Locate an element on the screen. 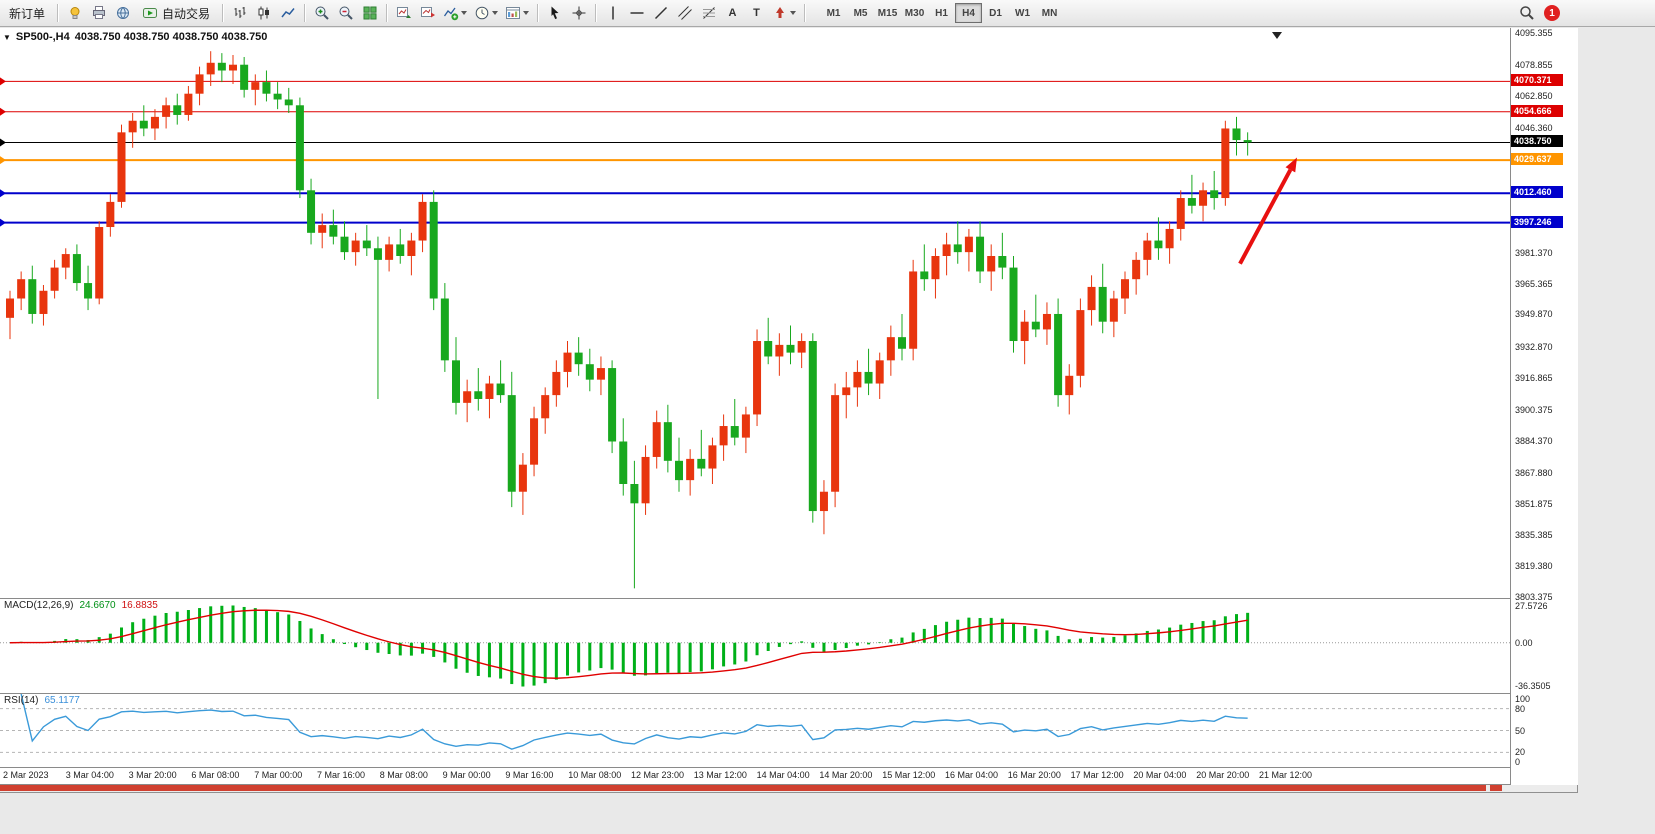 The height and width of the screenshot is (834, 1655). timeframe-button-h4: H4 is located at coordinates (969, 13).